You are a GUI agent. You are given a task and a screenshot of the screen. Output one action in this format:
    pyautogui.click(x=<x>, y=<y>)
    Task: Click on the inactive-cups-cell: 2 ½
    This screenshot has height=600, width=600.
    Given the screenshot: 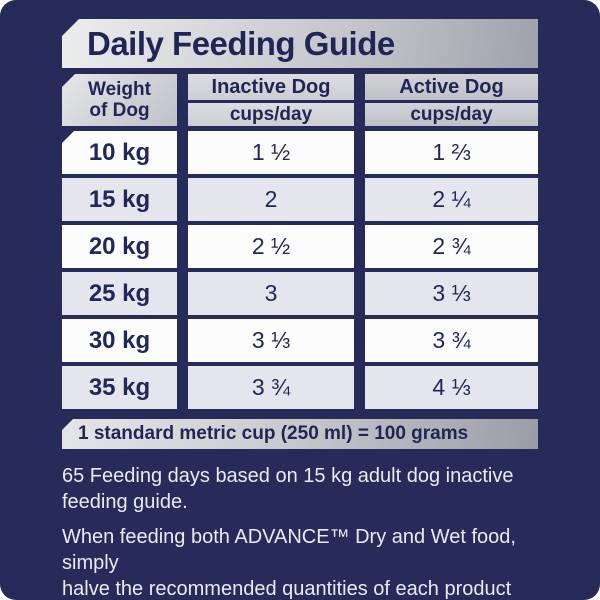 What is the action you would take?
    pyautogui.click(x=271, y=246)
    